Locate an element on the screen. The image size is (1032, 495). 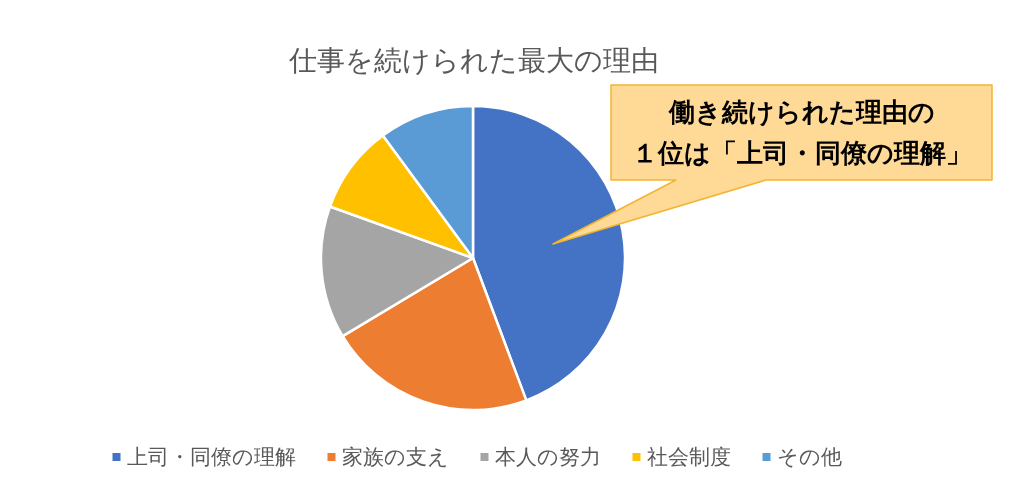
annotation: 働き続けられた理由の is located at coordinates (801, 112).